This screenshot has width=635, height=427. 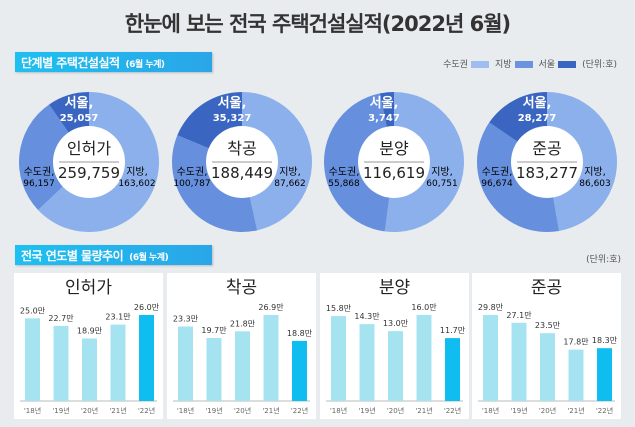 What do you see at coordinates (242, 173) in the screenshot?
I see `donut-total: 188,449` at bounding box center [242, 173].